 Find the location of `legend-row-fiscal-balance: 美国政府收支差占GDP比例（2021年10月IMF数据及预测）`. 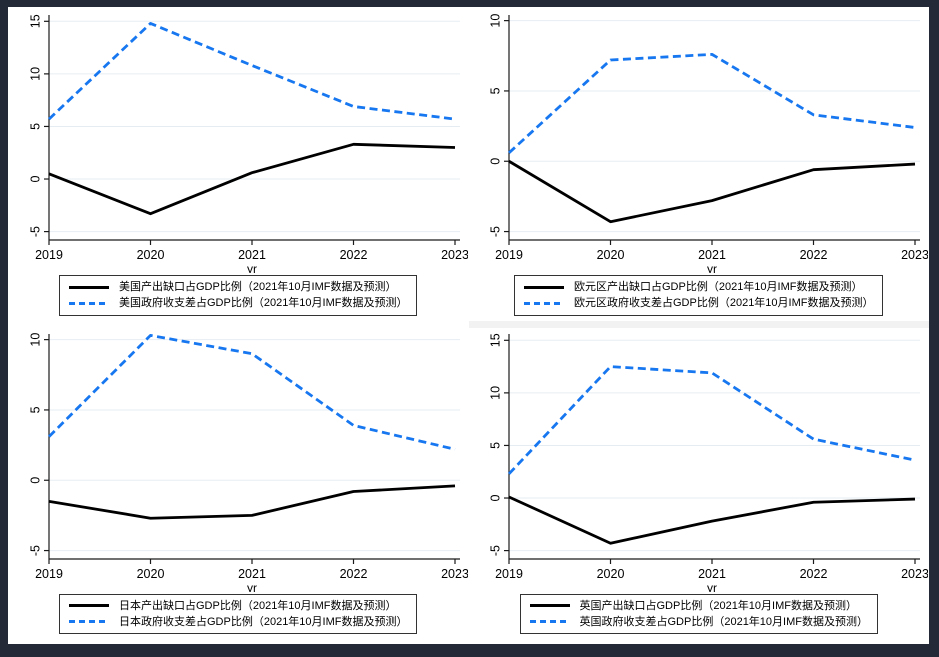

legend-row-fiscal-balance: 美国政府收支差占GDP比例（2021年10月IMF数据及预测） is located at coordinates (238, 303).